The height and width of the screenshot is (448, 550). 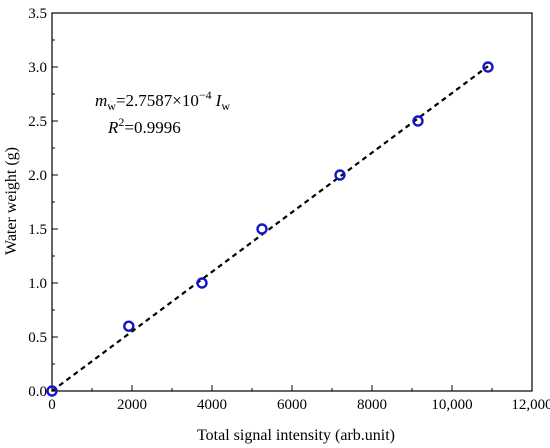 I want to click on x-tick-label: 12,000, so click(x=530, y=405).